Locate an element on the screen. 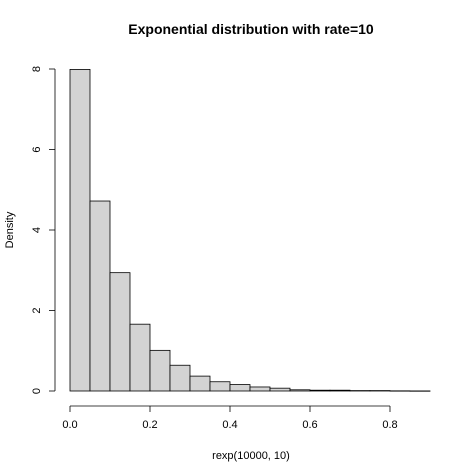  y-tick-label: 4 is located at coordinates (37, 230).